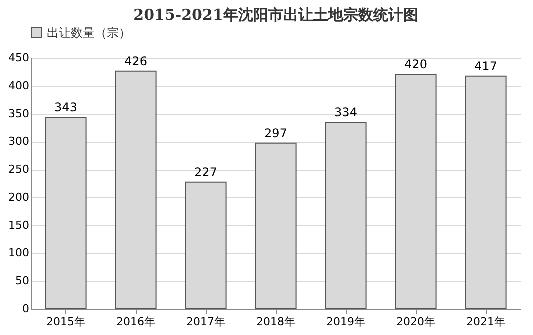 The height and width of the screenshot is (335, 533). What do you see at coordinates (19, 85) in the screenshot?
I see `y-tick-label: 400` at bounding box center [19, 85].